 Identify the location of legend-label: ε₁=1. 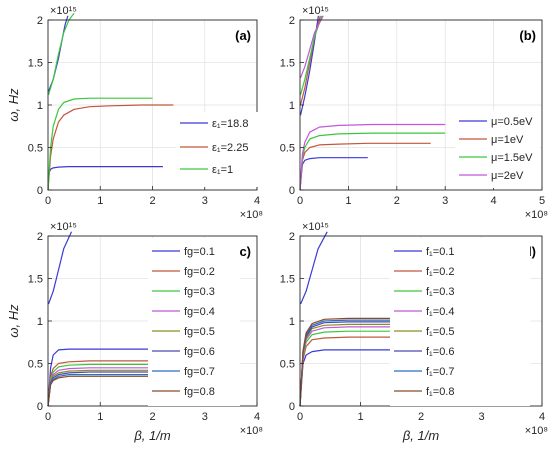
(222, 170).